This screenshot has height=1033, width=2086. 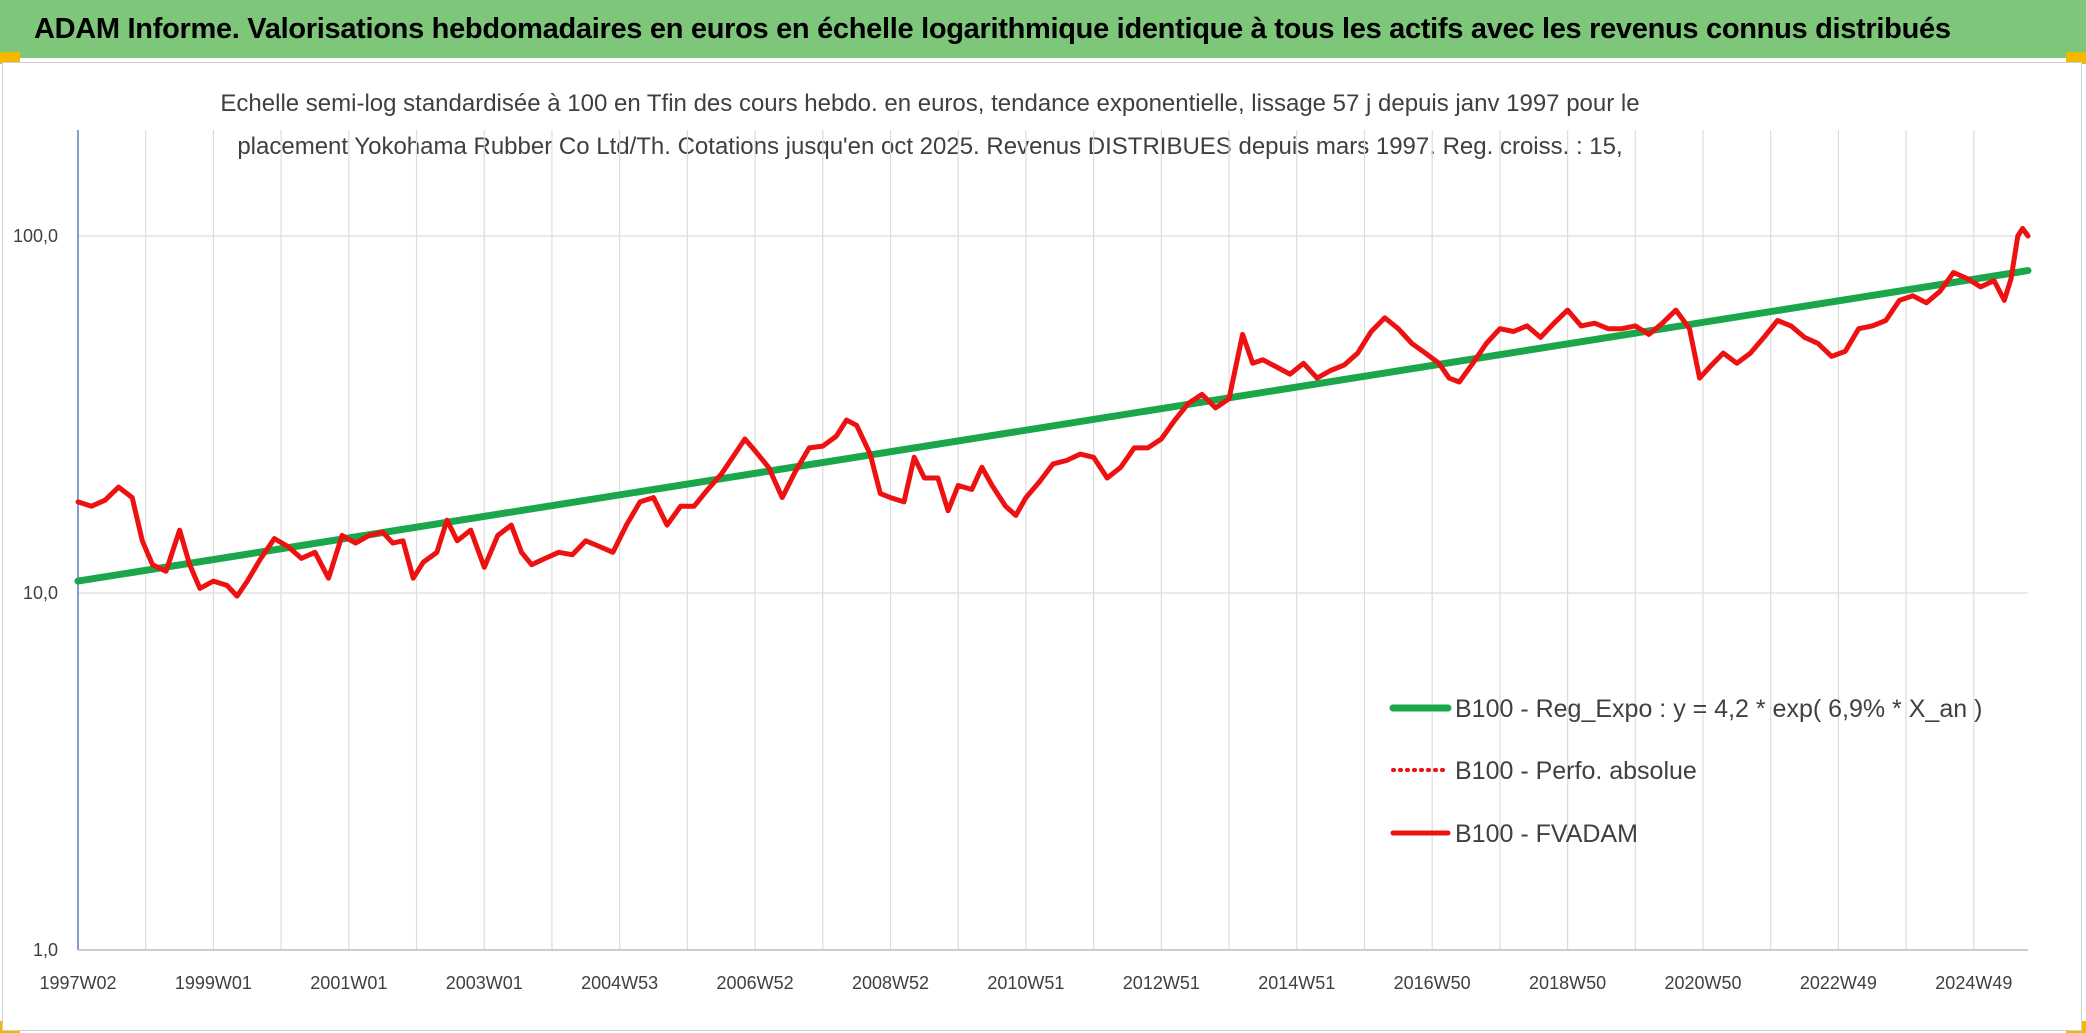 I want to click on corner-mark-top-left, so click(x=10, y=58).